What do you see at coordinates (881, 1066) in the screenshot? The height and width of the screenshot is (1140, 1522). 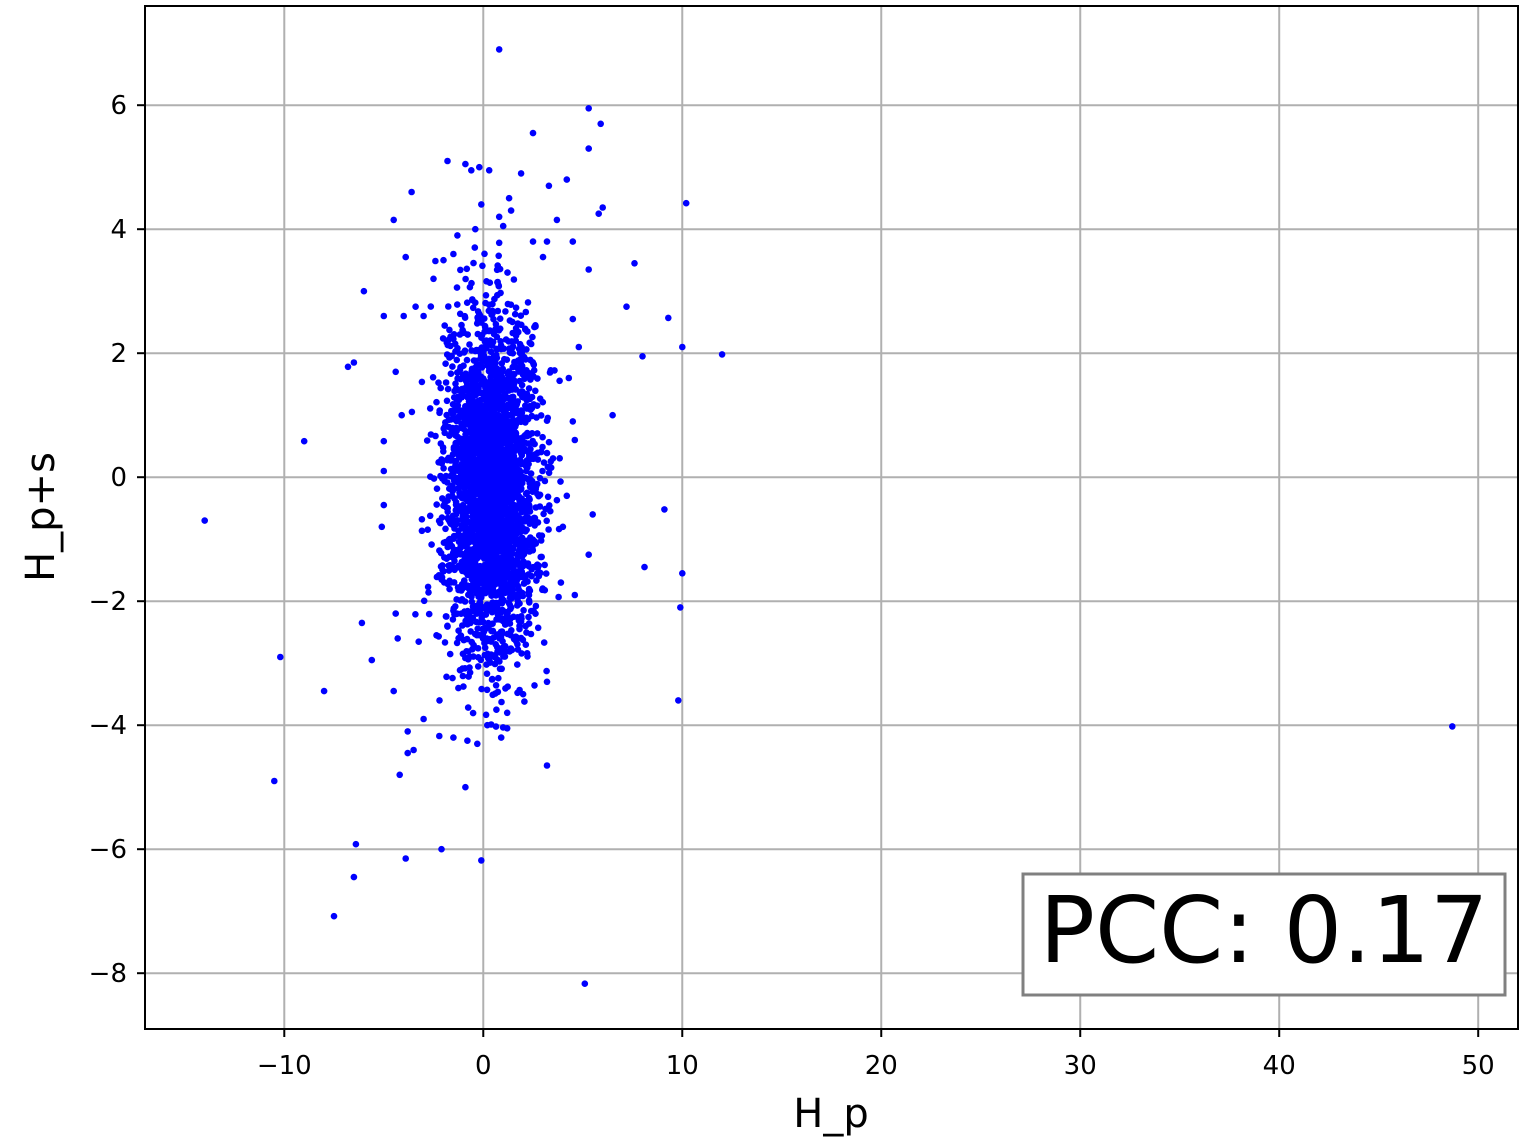 I see `x-tick-label: 20` at bounding box center [881, 1066].